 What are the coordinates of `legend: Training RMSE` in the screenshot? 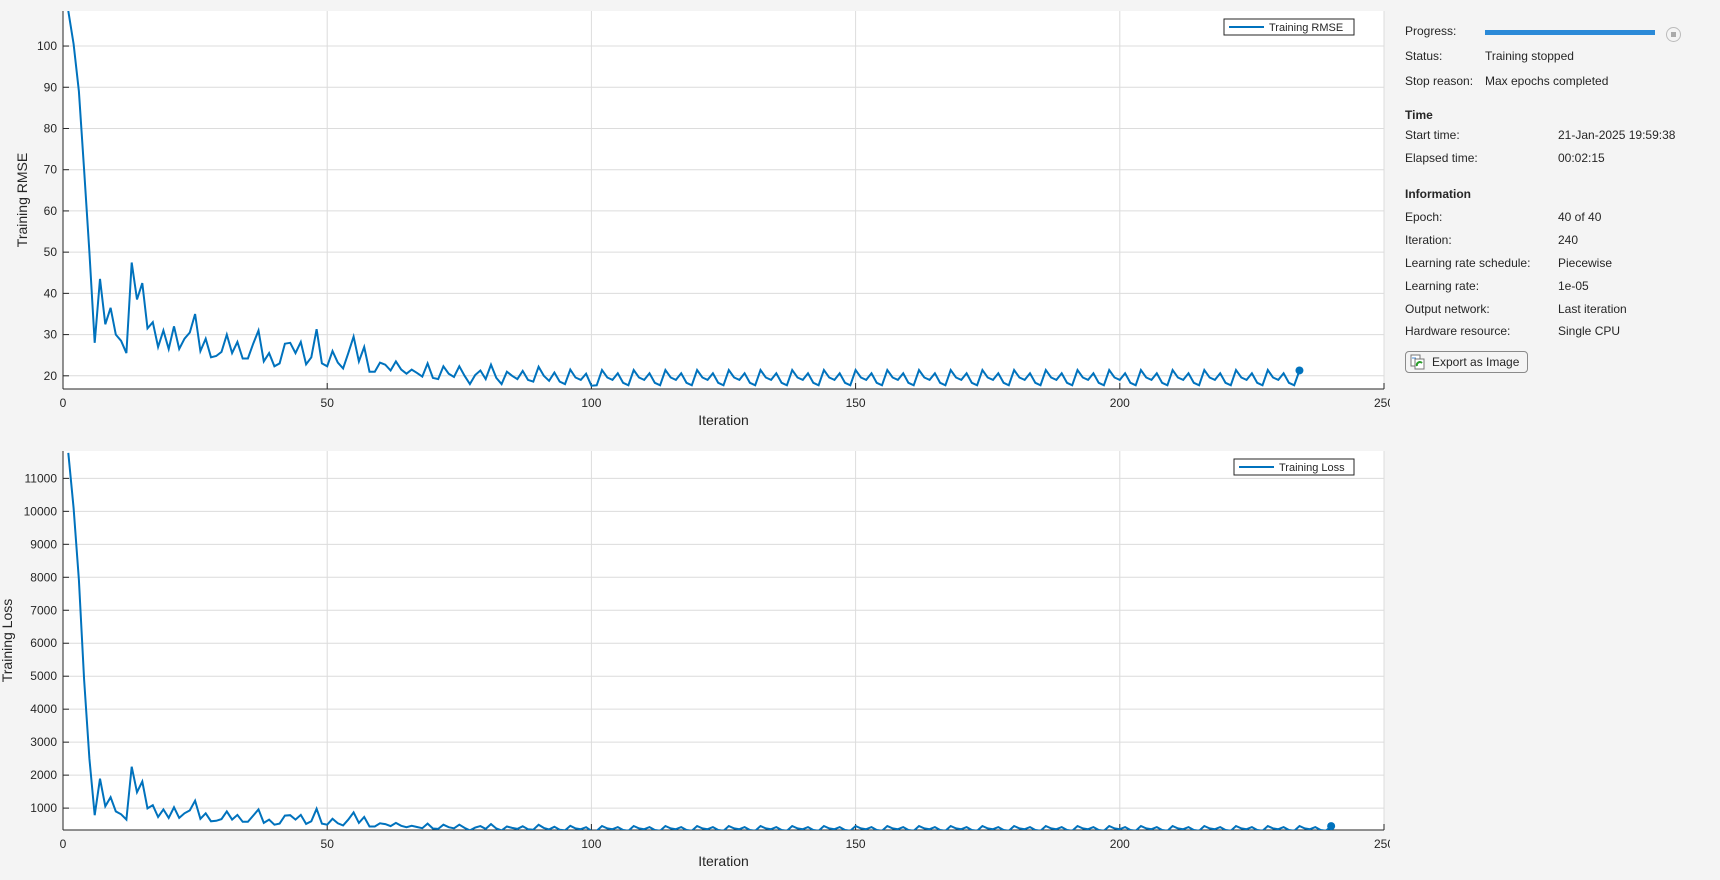 It's located at (1289, 27).